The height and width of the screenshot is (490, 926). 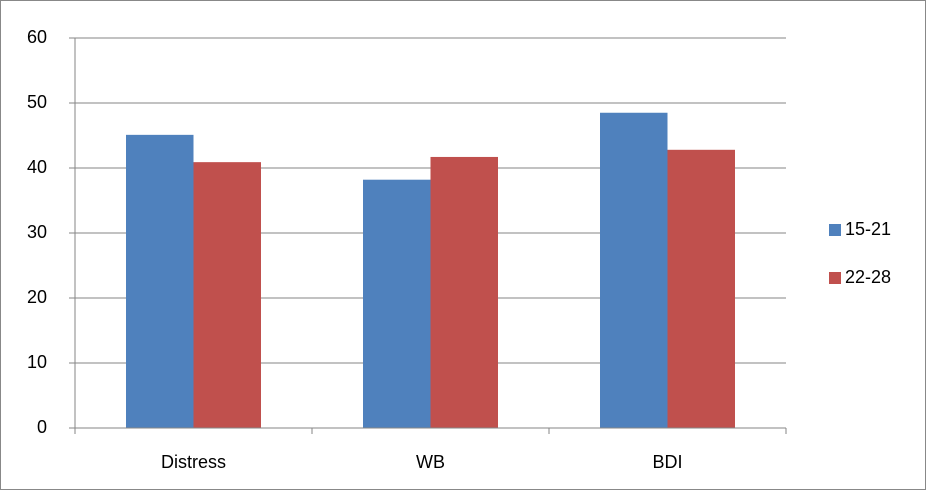 What do you see at coordinates (193, 462) in the screenshot?
I see `x-tick-label: Distress` at bounding box center [193, 462].